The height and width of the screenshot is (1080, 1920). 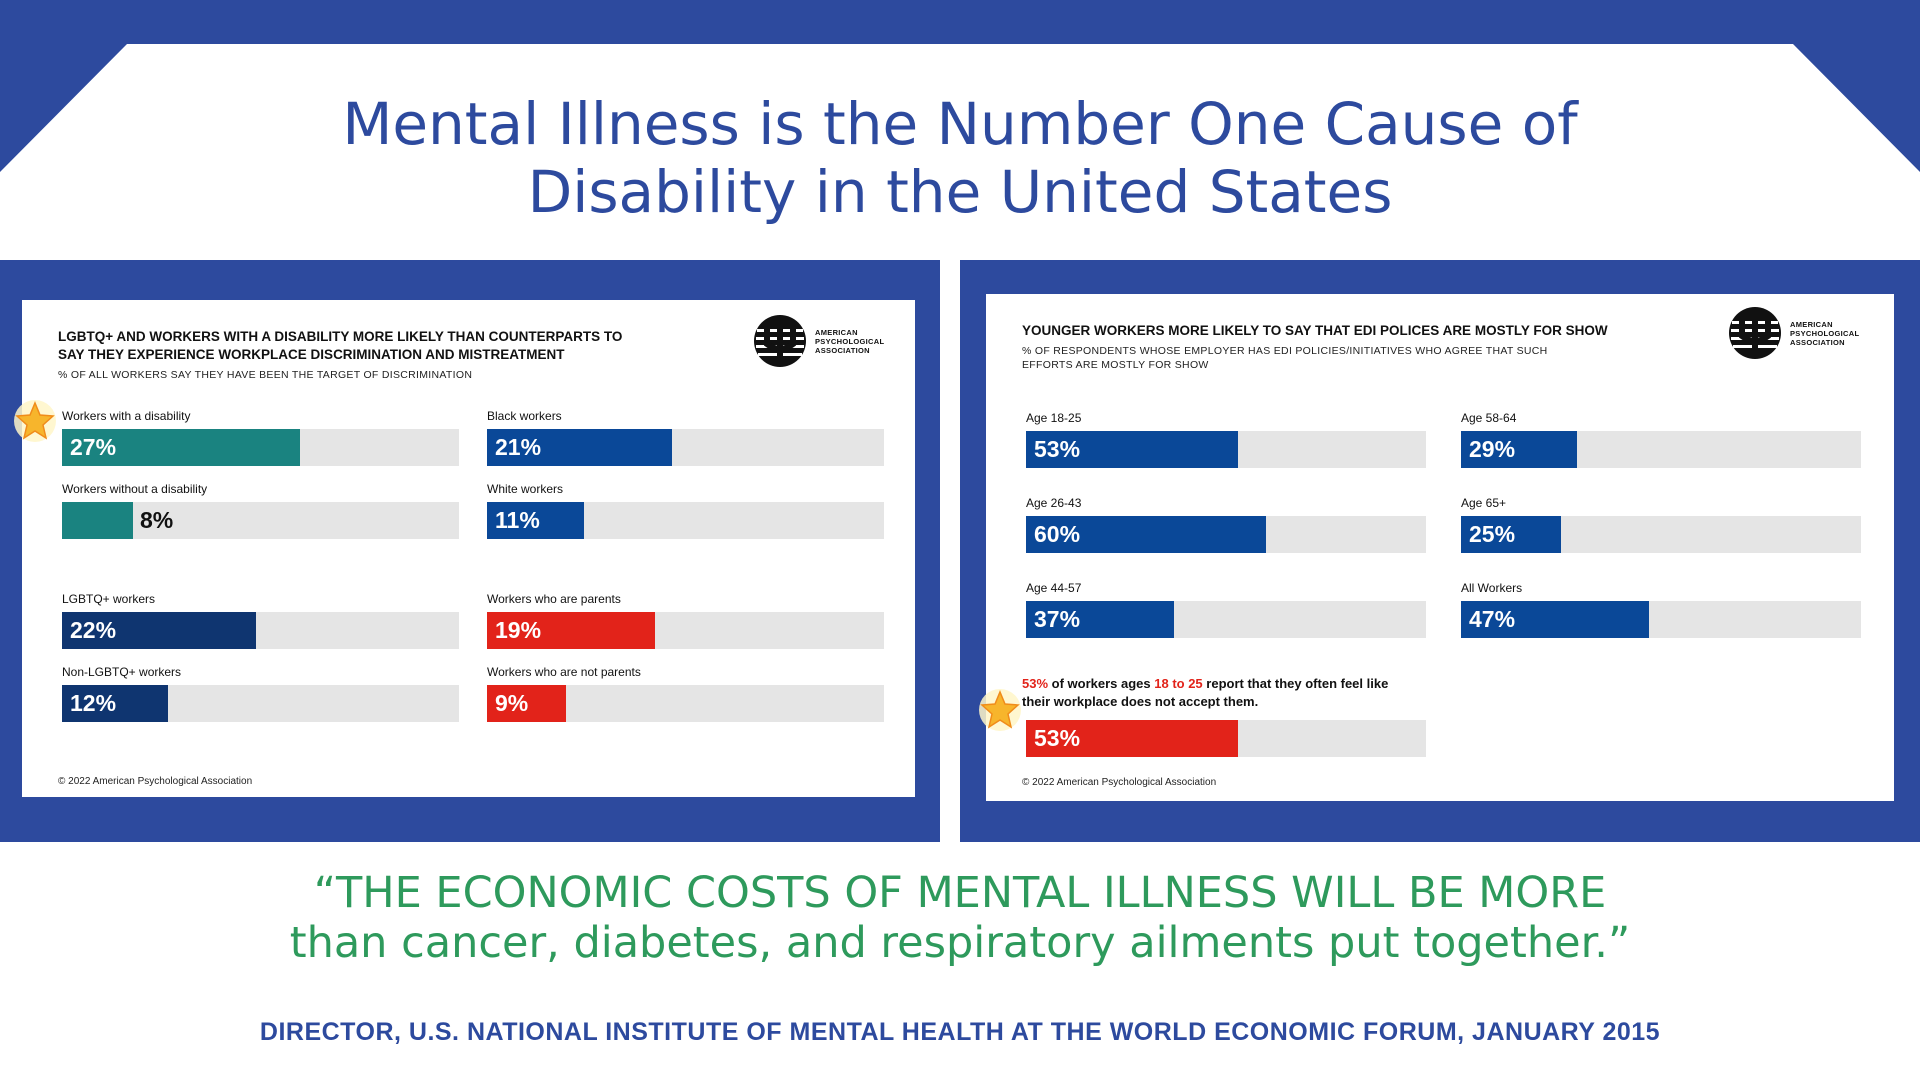 What do you see at coordinates (1140, 701) in the screenshot?
I see `callout-note-line2: their workplace does not accept them.` at bounding box center [1140, 701].